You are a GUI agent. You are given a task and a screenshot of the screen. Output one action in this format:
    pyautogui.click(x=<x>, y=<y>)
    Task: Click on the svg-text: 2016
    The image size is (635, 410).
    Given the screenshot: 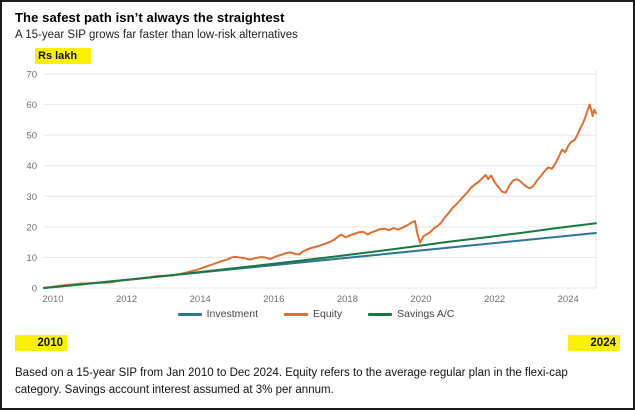 What is the action you would take?
    pyautogui.click(x=273, y=299)
    